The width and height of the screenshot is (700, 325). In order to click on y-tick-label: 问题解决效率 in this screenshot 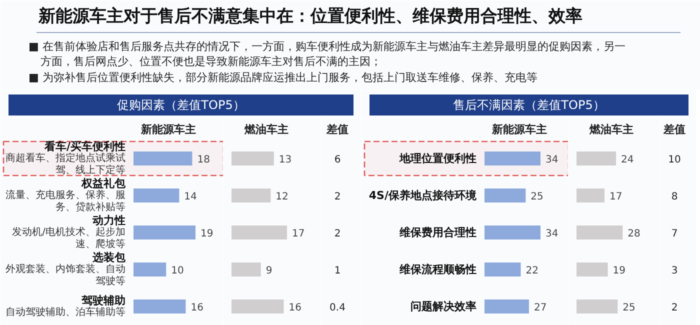, I will do `click(443, 306)`.